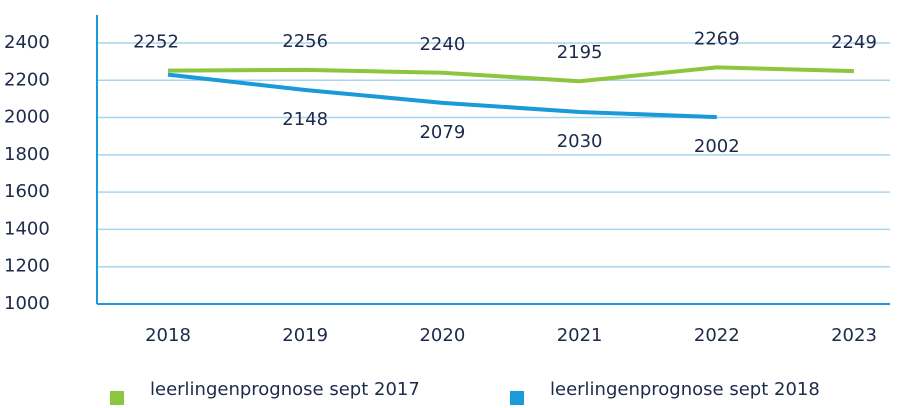  Describe the element at coordinates (27, 42) in the screenshot. I see `y-tick-label: 2400` at that location.